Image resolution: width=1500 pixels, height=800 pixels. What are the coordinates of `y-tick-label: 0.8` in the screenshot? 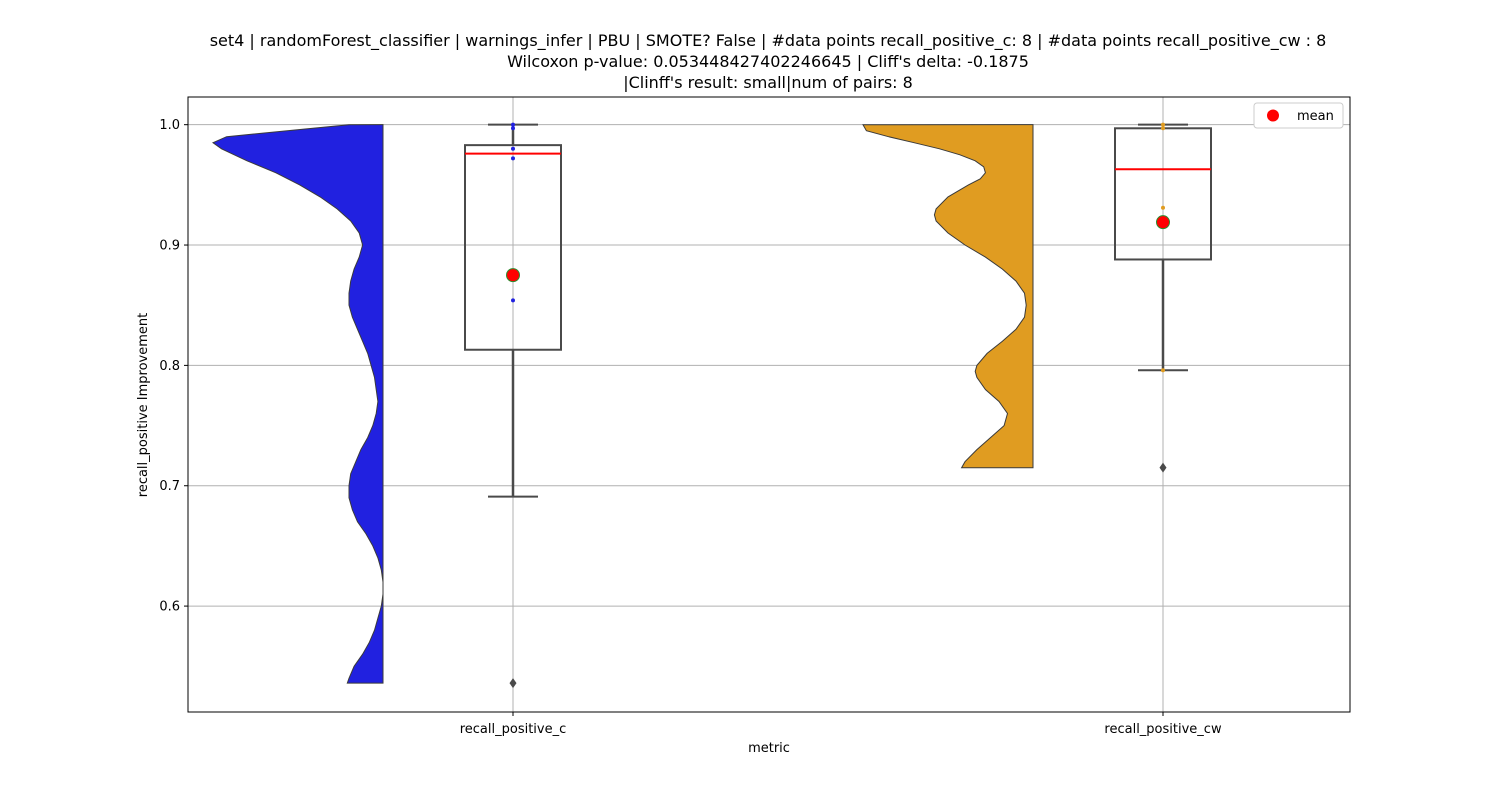 It's located at (169, 366).